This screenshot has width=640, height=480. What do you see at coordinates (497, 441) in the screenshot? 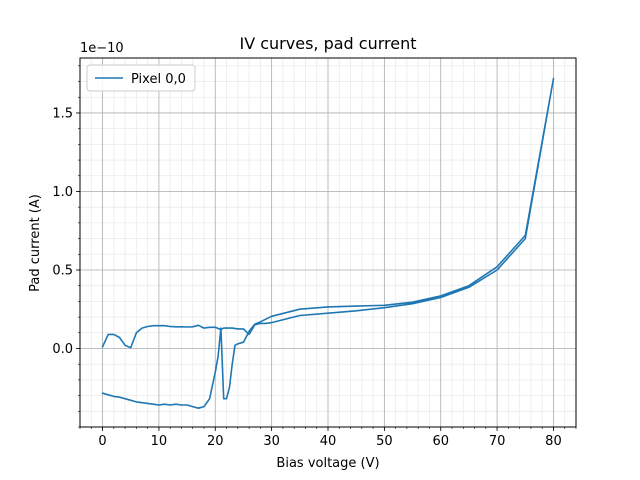
I see `x-tick-label: 70` at bounding box center [497, 441].